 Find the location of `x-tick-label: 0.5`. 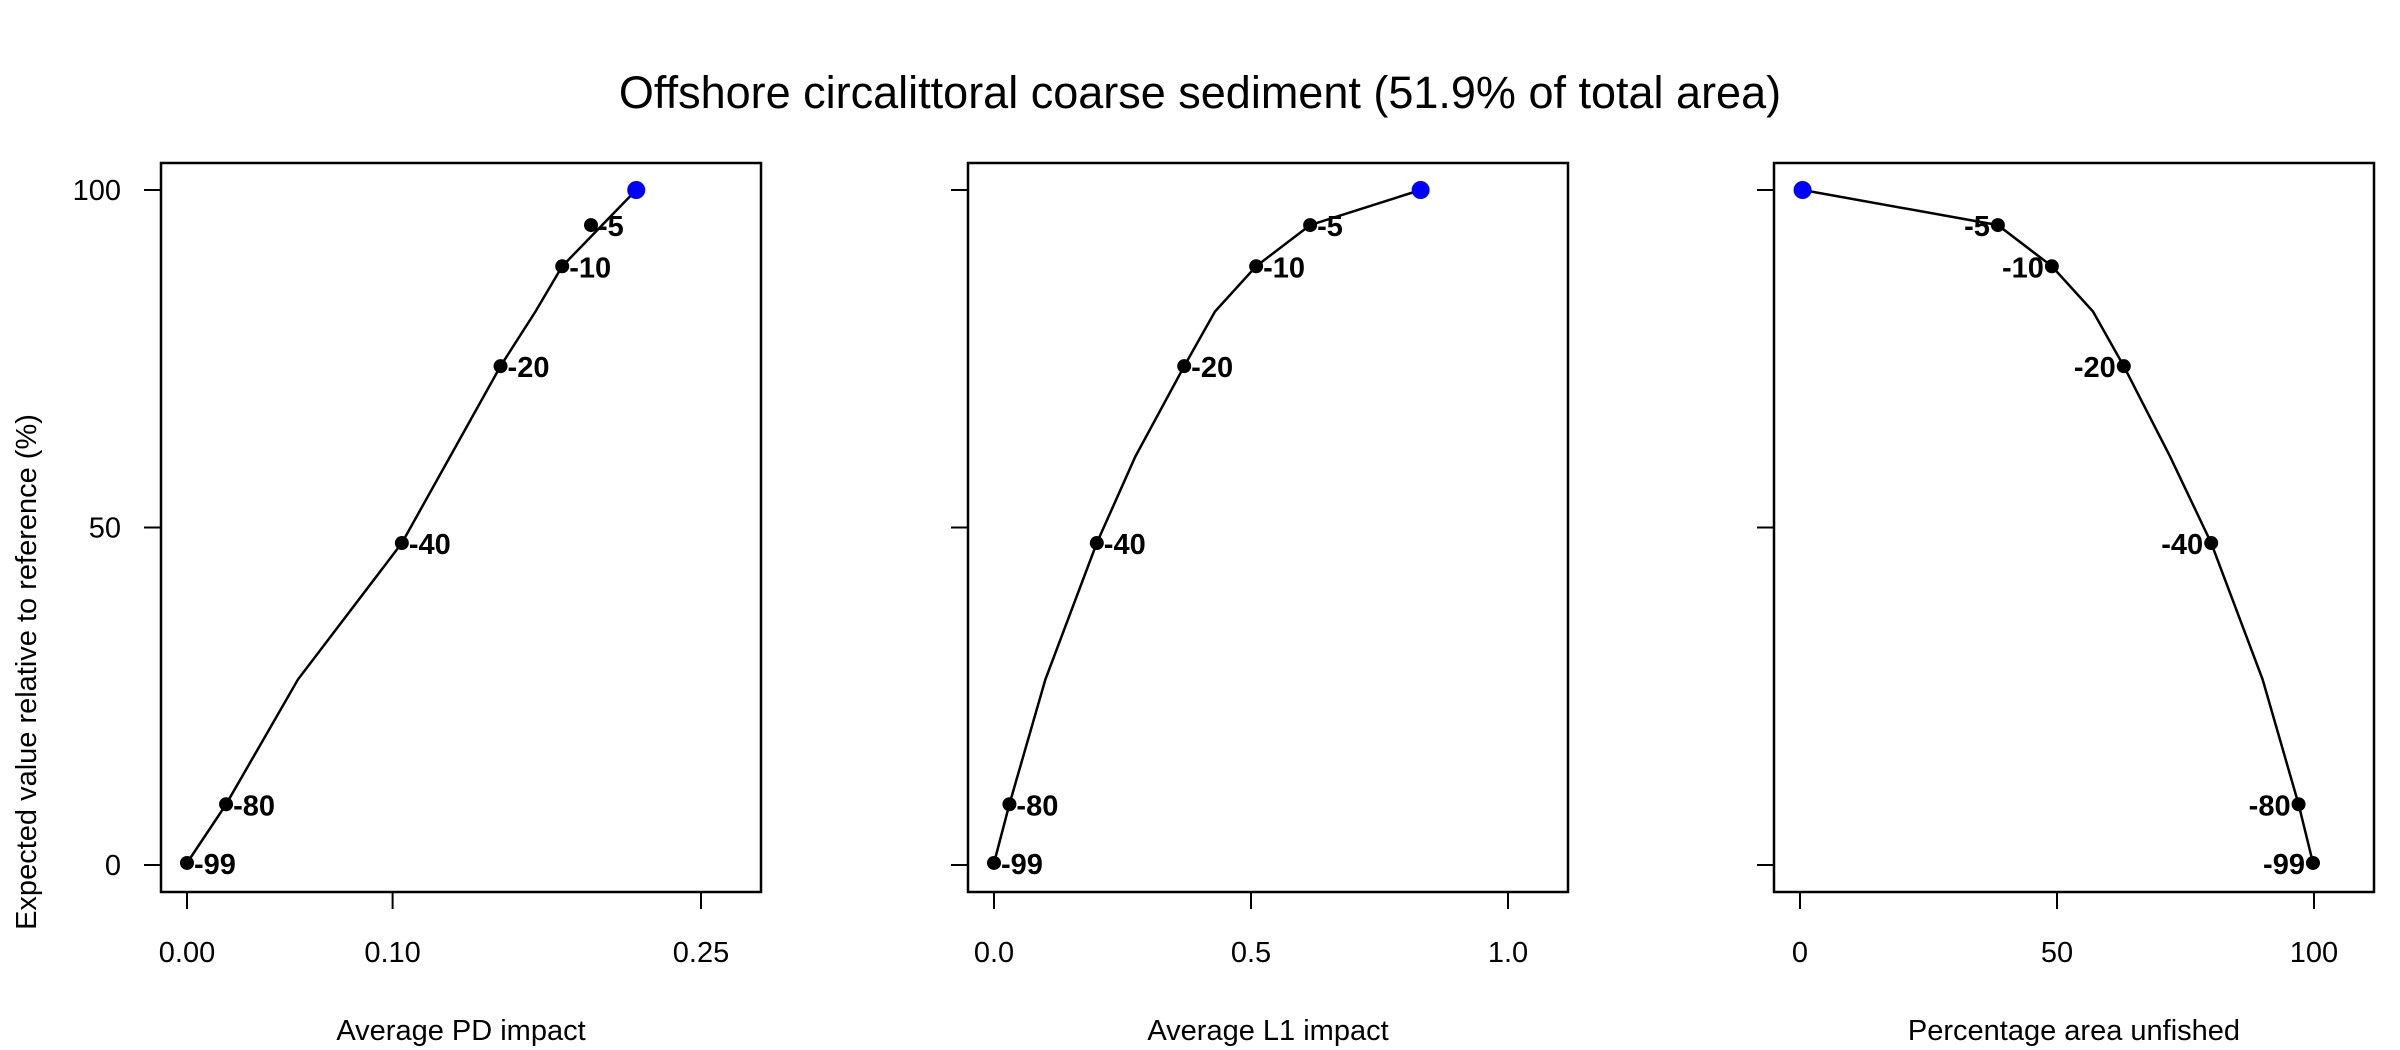

x-tick-label: 0.5 is located at coordinates (1251, 953).